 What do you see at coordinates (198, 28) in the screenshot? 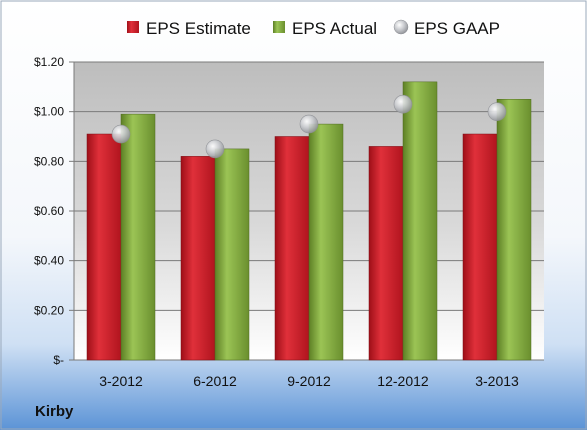
I see `legend-label-estimate: EPS Estimate` at bounding box center [198, 28].